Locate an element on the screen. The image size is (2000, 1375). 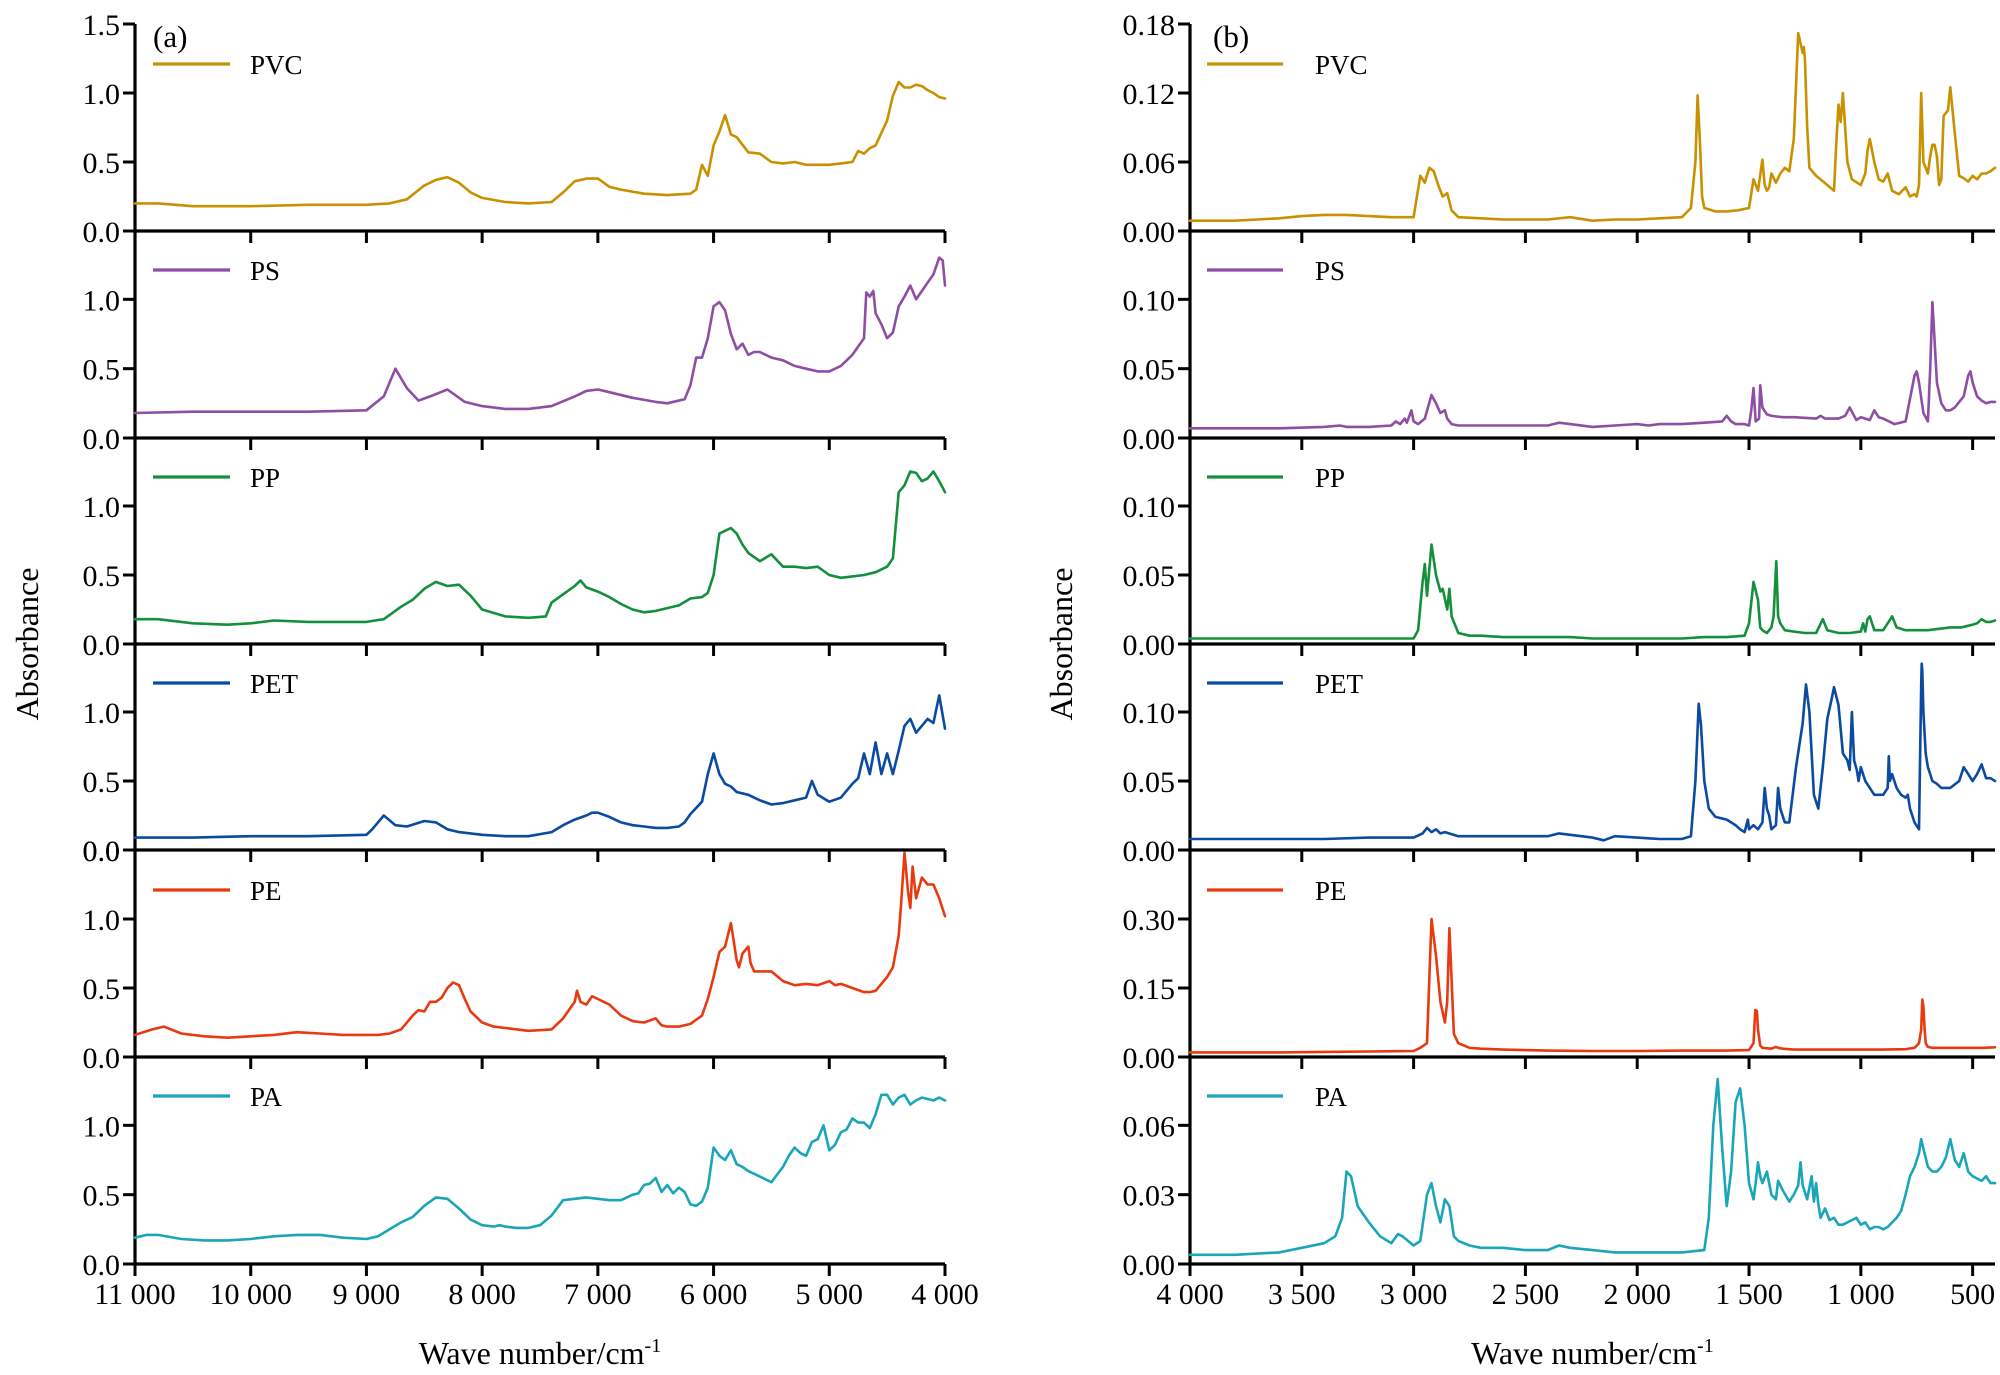
x-tick-label: 5 000 is located at coordinates (830, 1294).